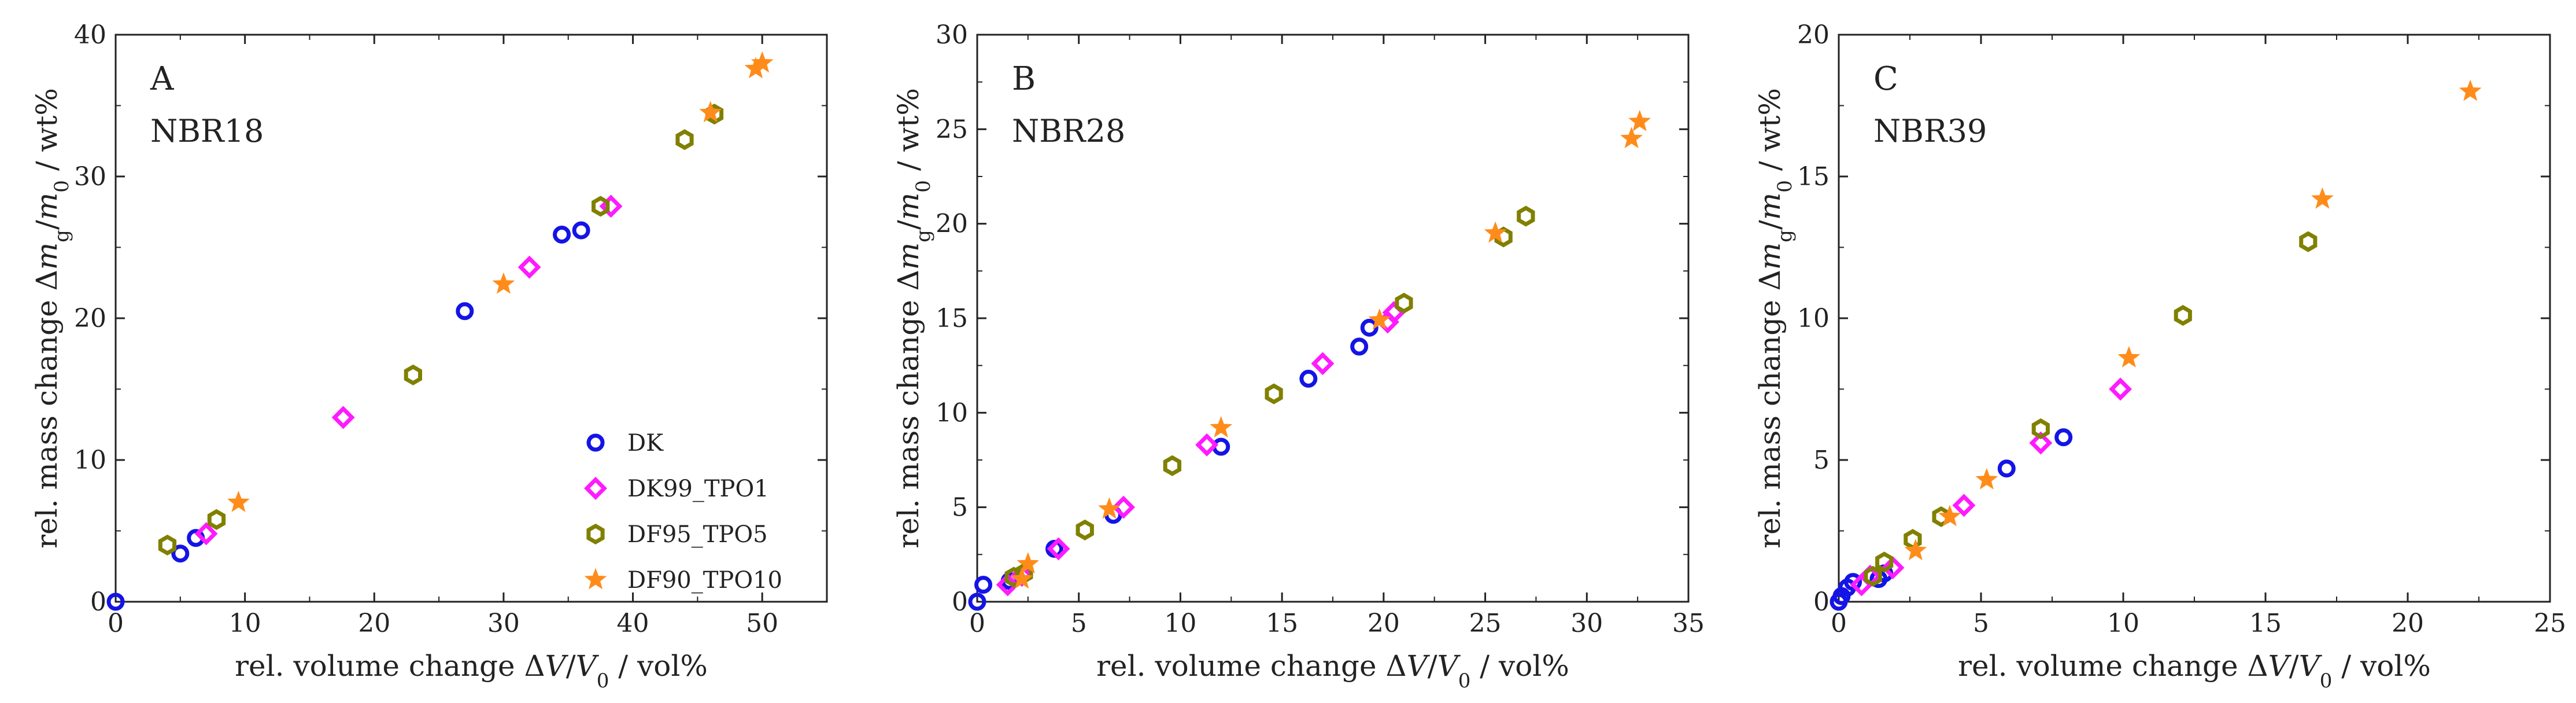 This screenshot has height=703, width=2576. What do you see at coordinates (1821, 460) in the screenshot?
I see `y-tick-label: 5` at bounding box center [1821, 460].